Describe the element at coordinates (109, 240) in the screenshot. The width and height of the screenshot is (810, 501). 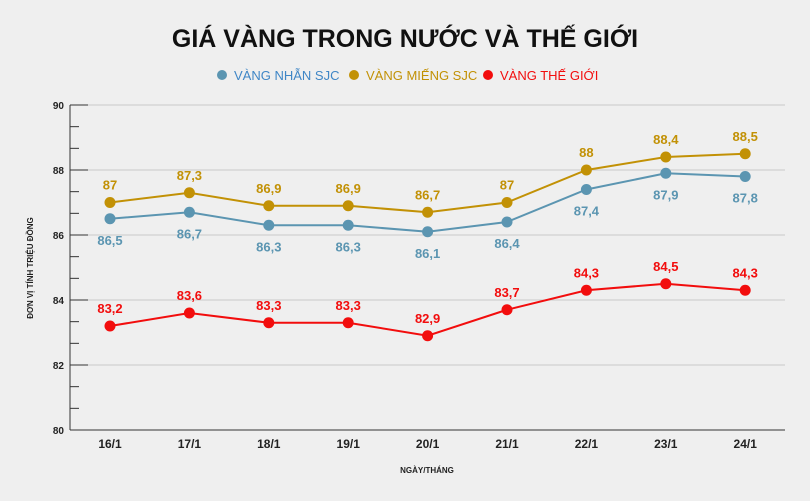
I see `data-label: 86,5` at that location.